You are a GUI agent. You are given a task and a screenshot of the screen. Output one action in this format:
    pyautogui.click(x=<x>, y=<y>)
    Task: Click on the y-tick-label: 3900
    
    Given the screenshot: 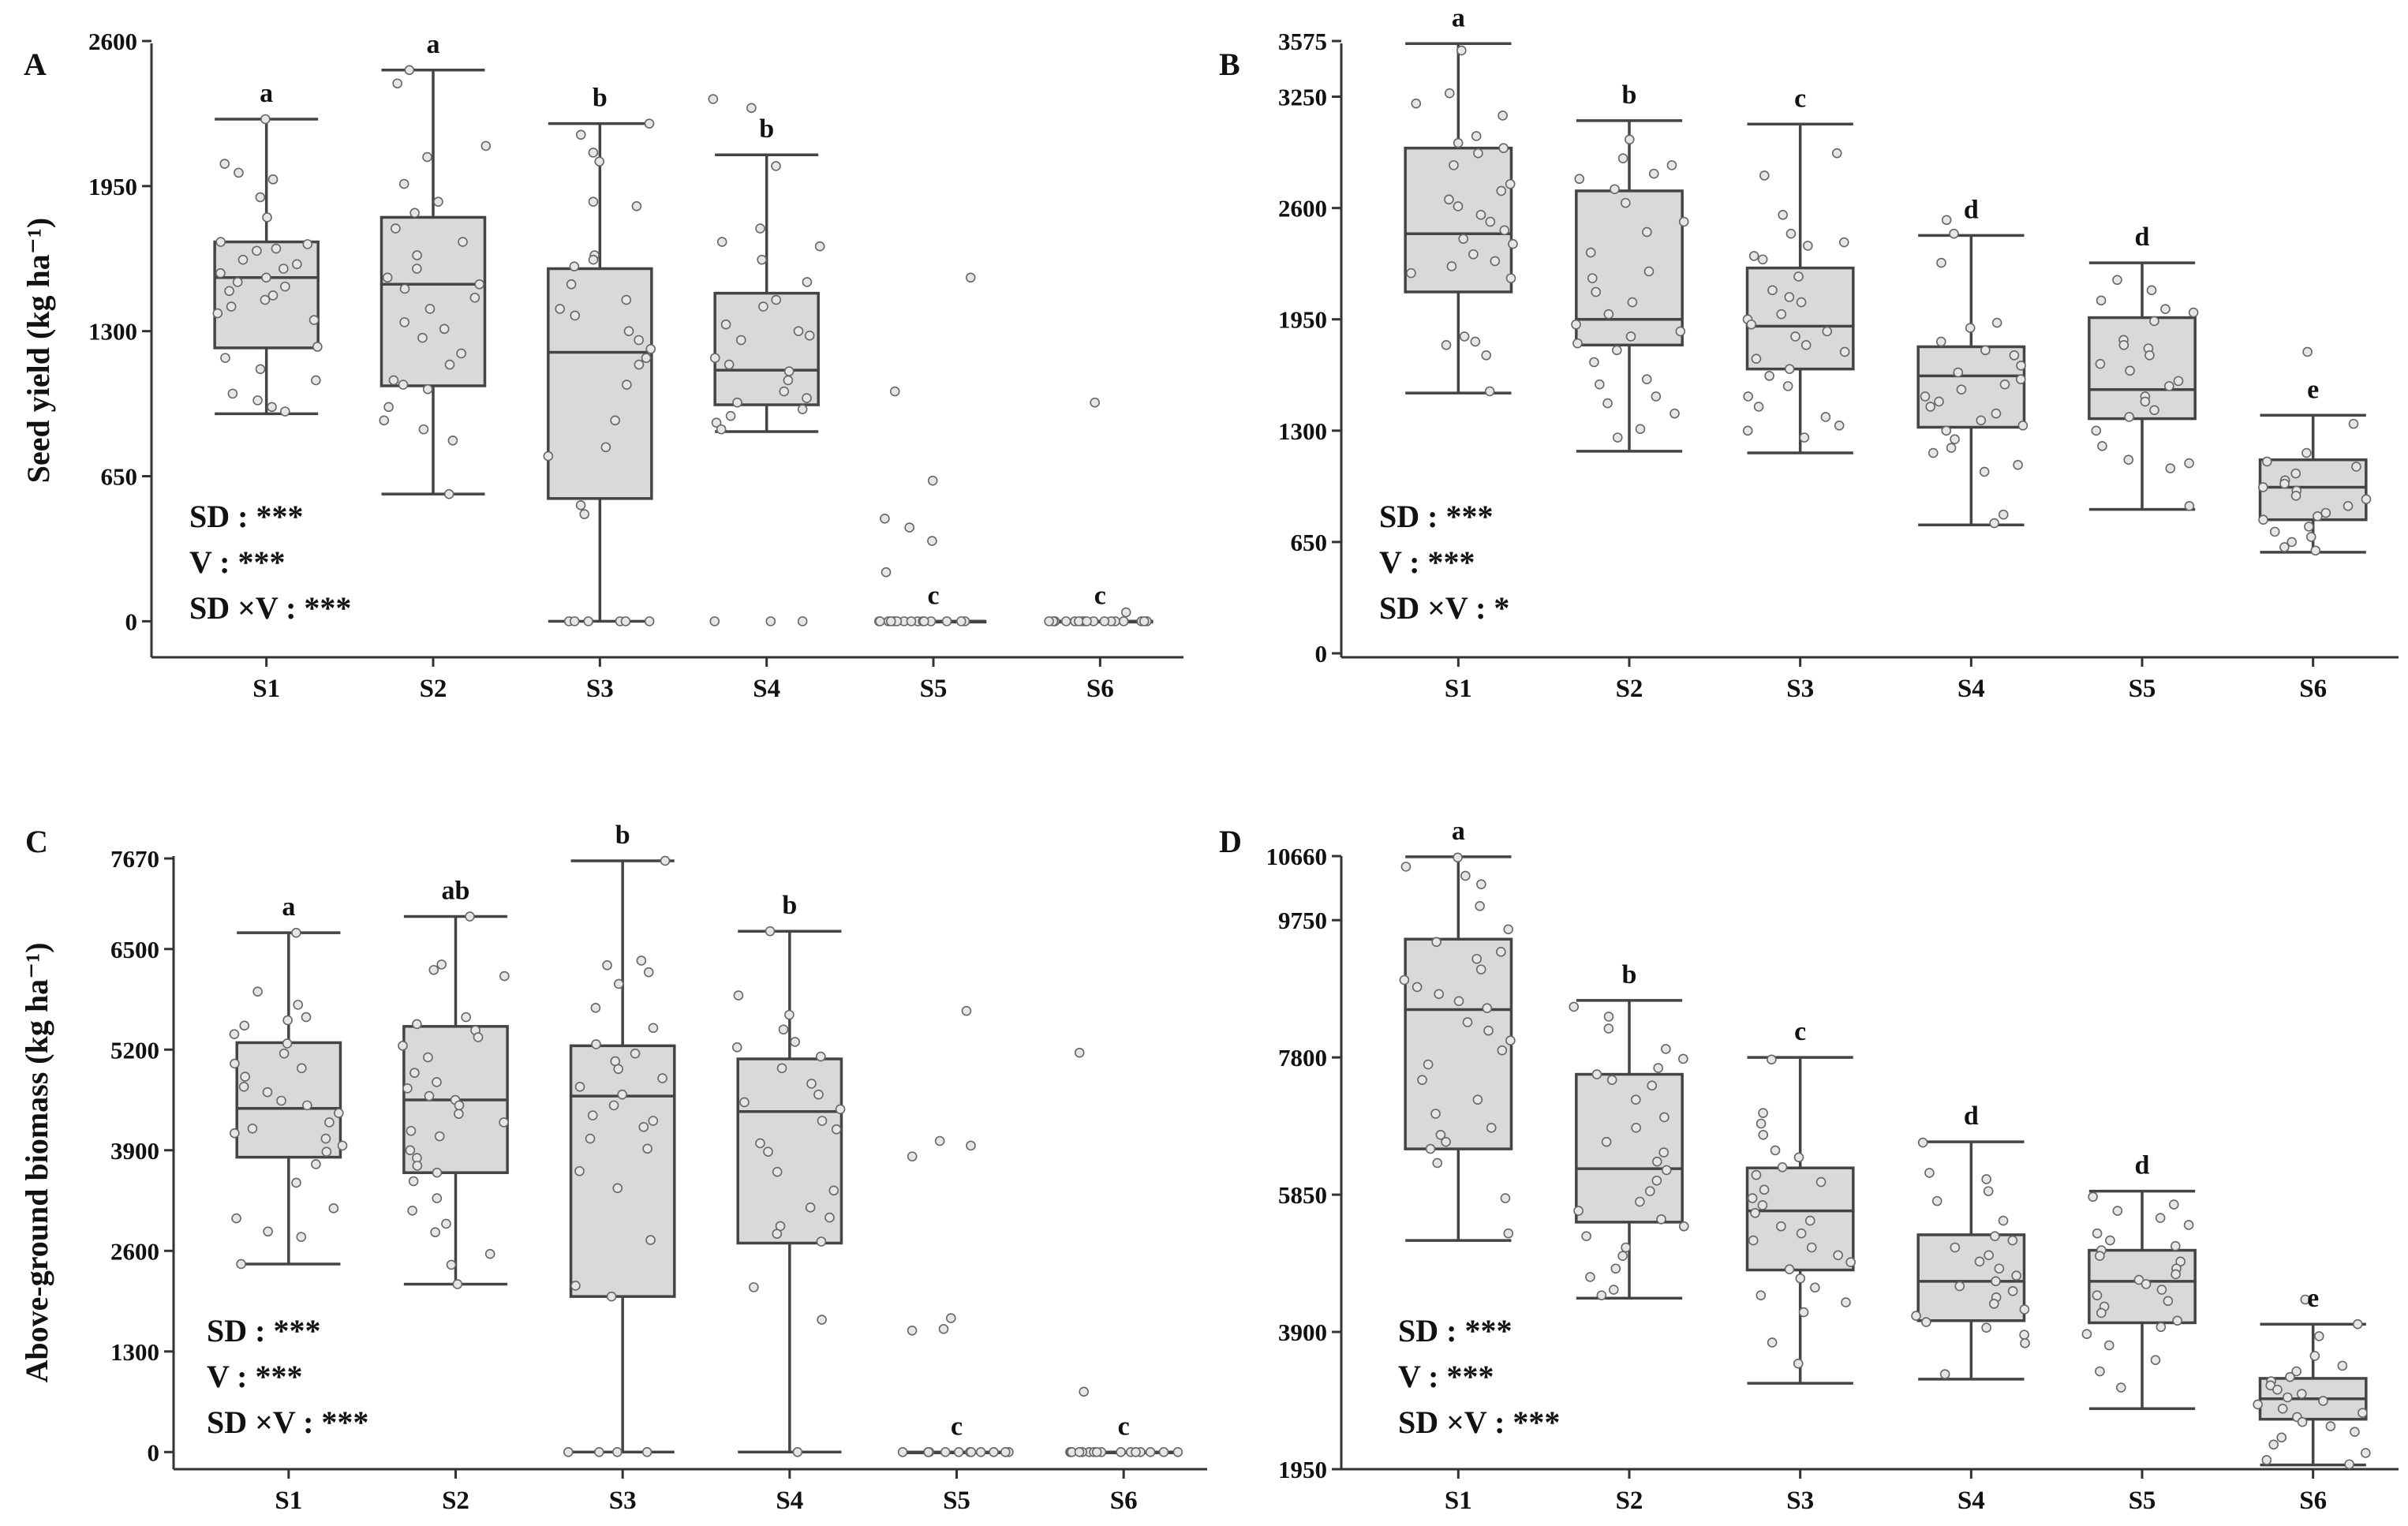 What is the action you would take?
    pyautogui.click(x=1302, y=1332)
    